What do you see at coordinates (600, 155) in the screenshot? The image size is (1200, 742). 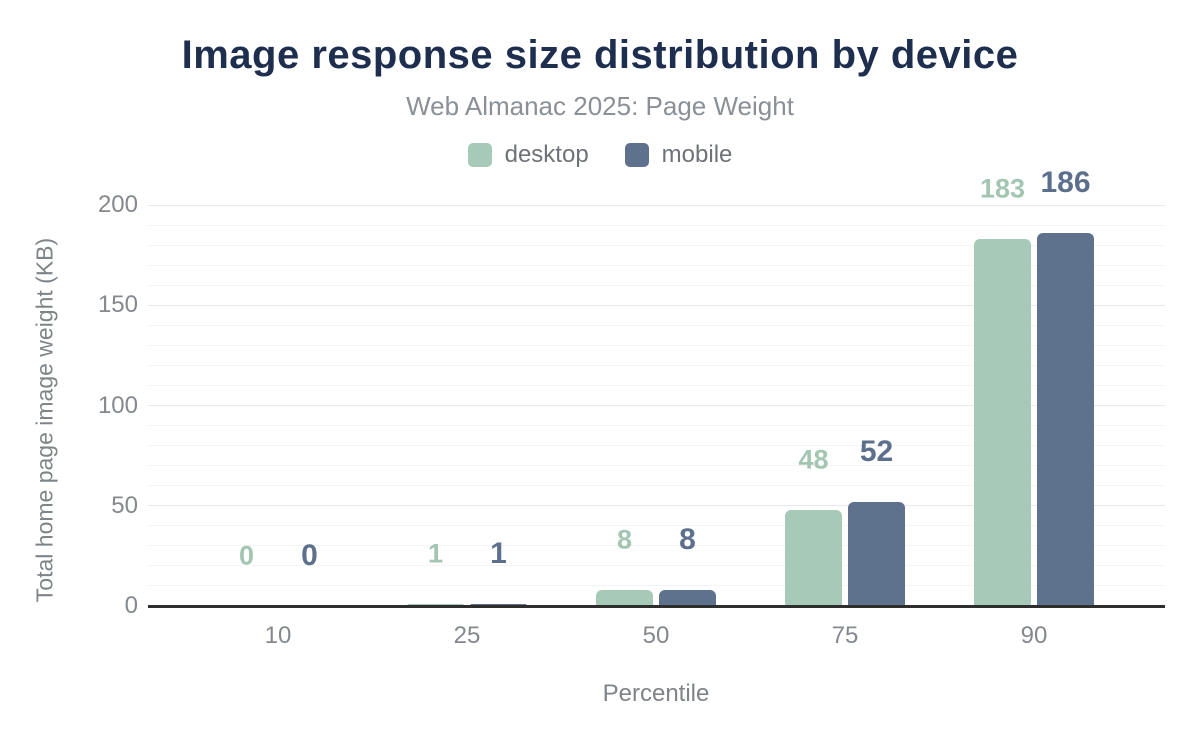 I see `legend: desktop mobile` at bounding box center [600, 155].